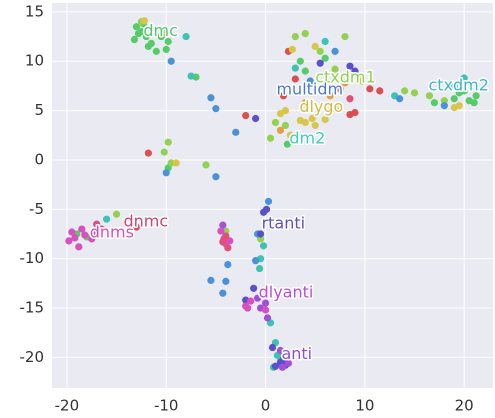 The width and height of the screenshot is (495, 418). Describe the element at coordinates (39, 110) in the screenshot. I see `y-tick-label: 5` at that location.